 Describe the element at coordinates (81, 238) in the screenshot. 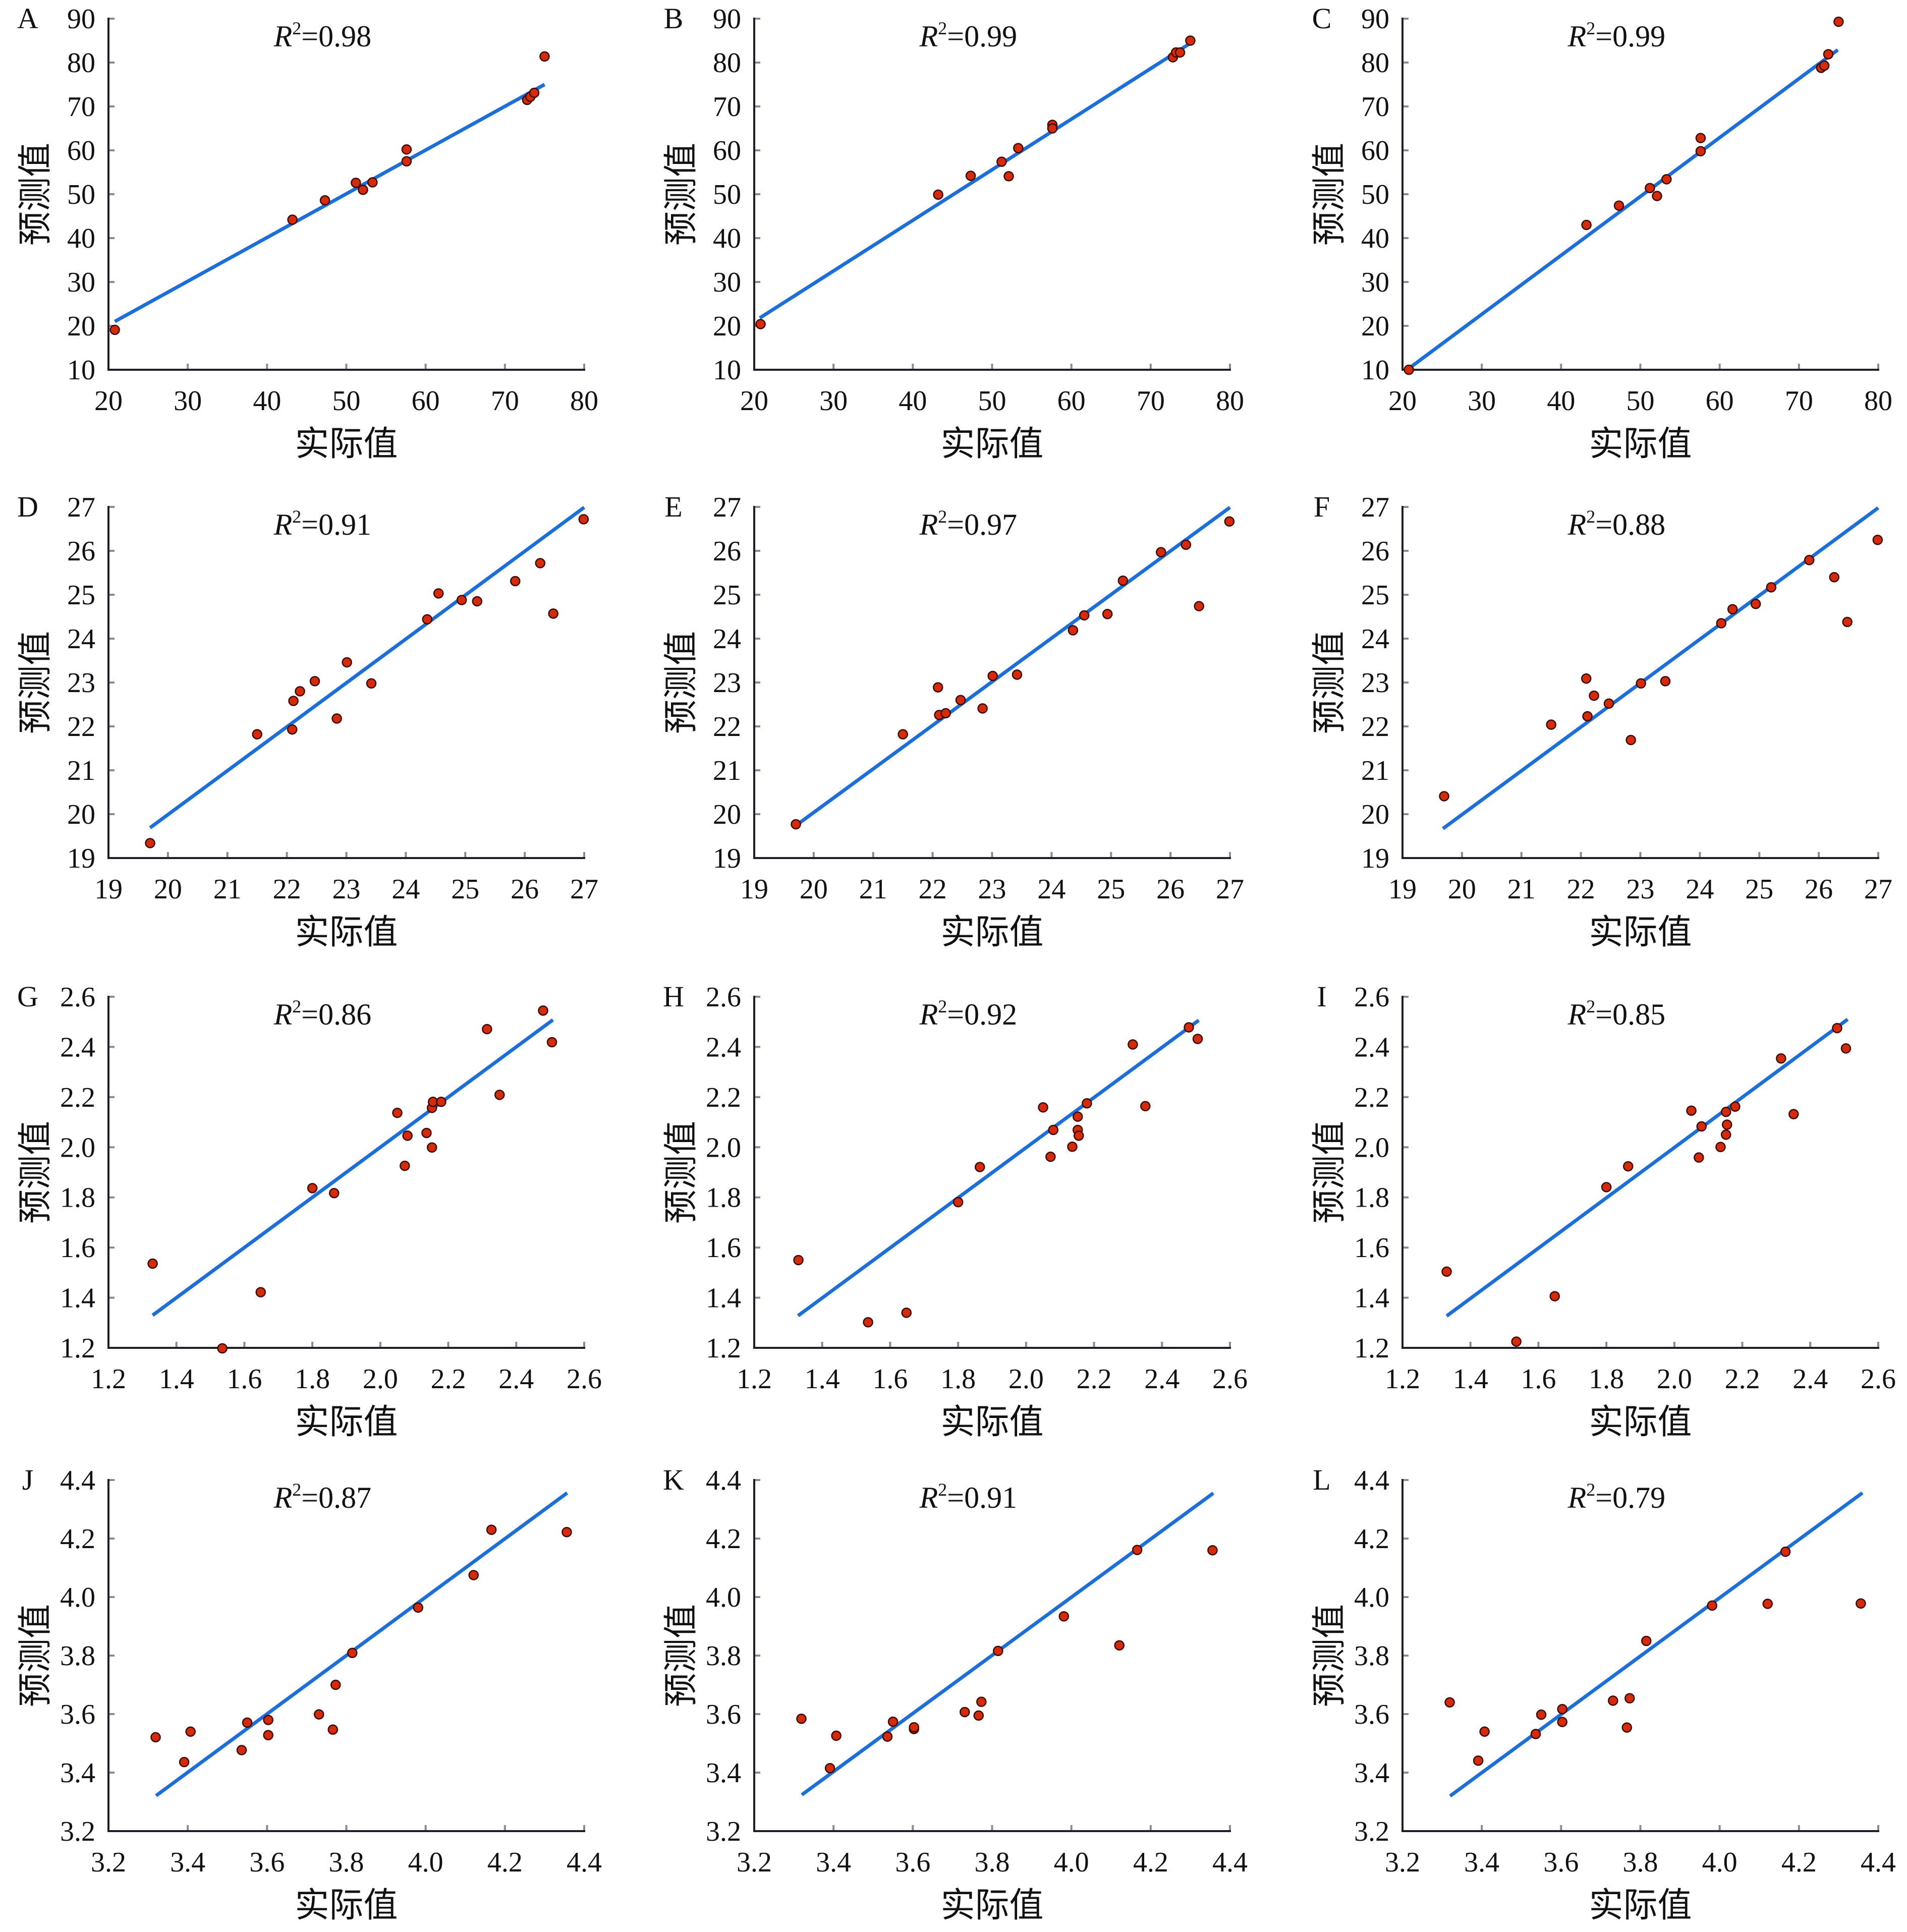

I see `y-tick-label: 40` at that location.